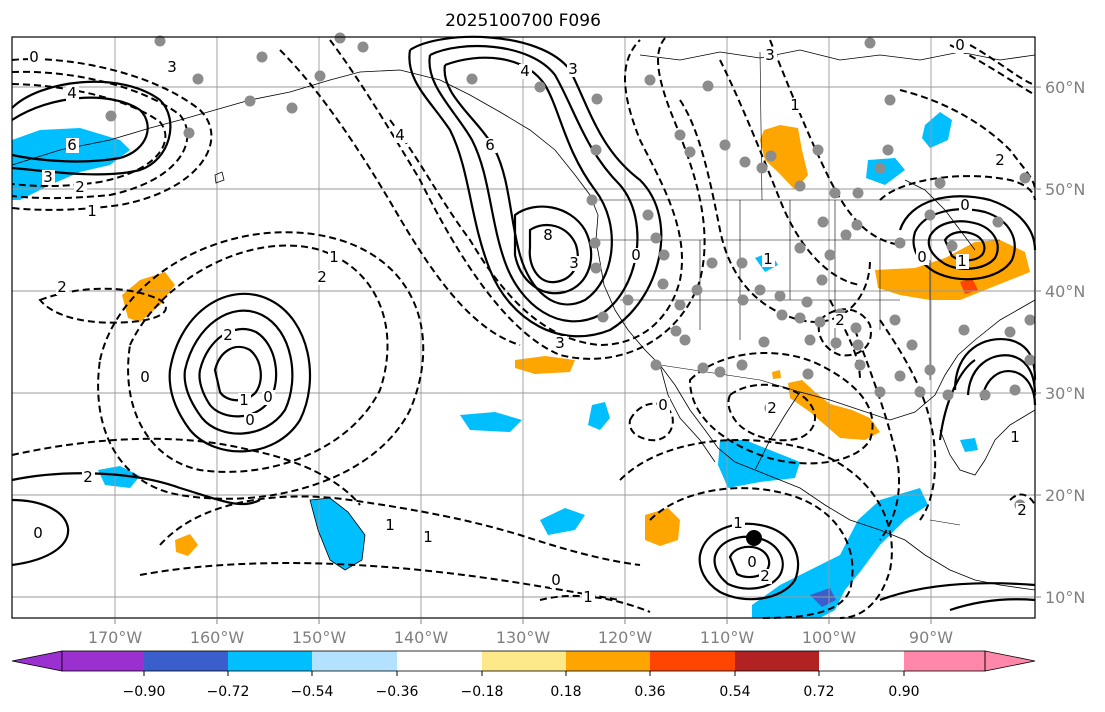  I want to click on pos-area, so click(186, 545).